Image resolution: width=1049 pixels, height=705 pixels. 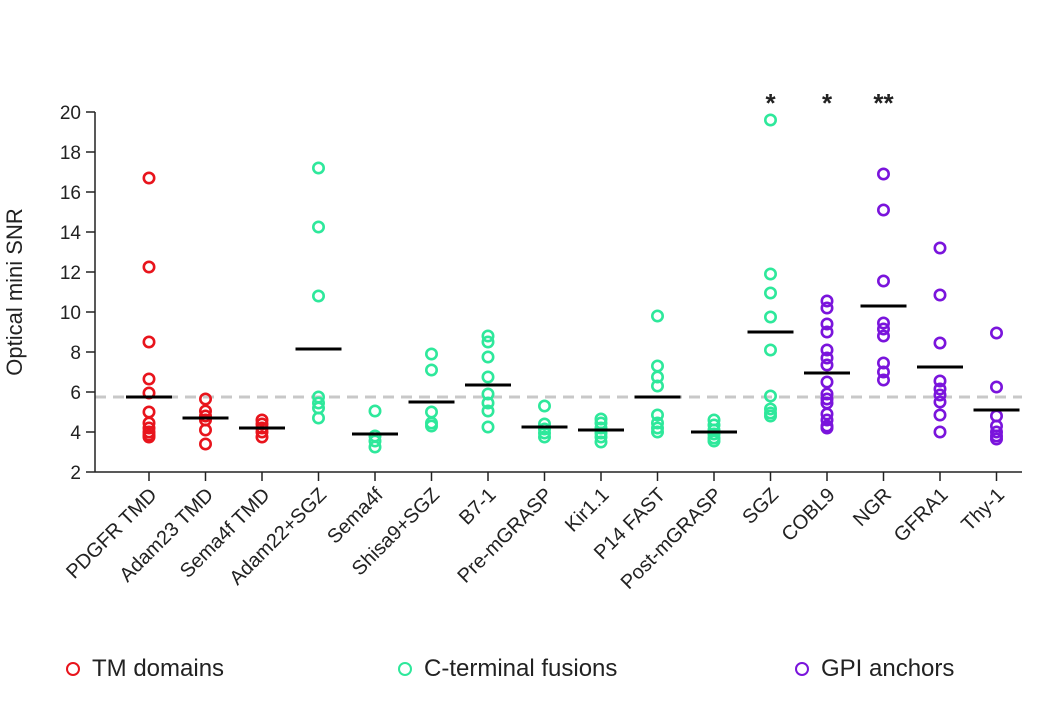 What do you see at coordinates (75, 353) in the screenshot?
I see `y-tick-label: 8` at bounding box center [75, 353].